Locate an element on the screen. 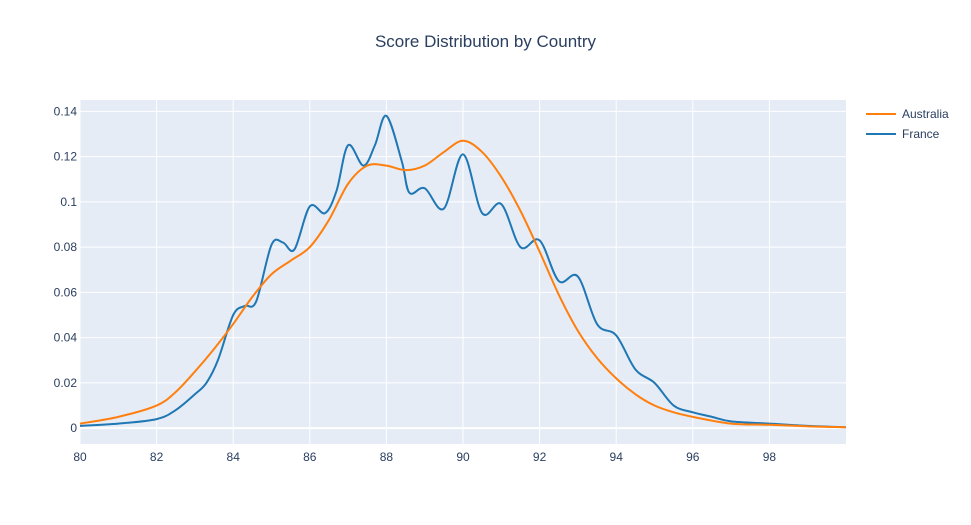 Image resolution: width=971 pixels, height=525 pixels. legend-item-france: France is located at coordinates (903, 134).